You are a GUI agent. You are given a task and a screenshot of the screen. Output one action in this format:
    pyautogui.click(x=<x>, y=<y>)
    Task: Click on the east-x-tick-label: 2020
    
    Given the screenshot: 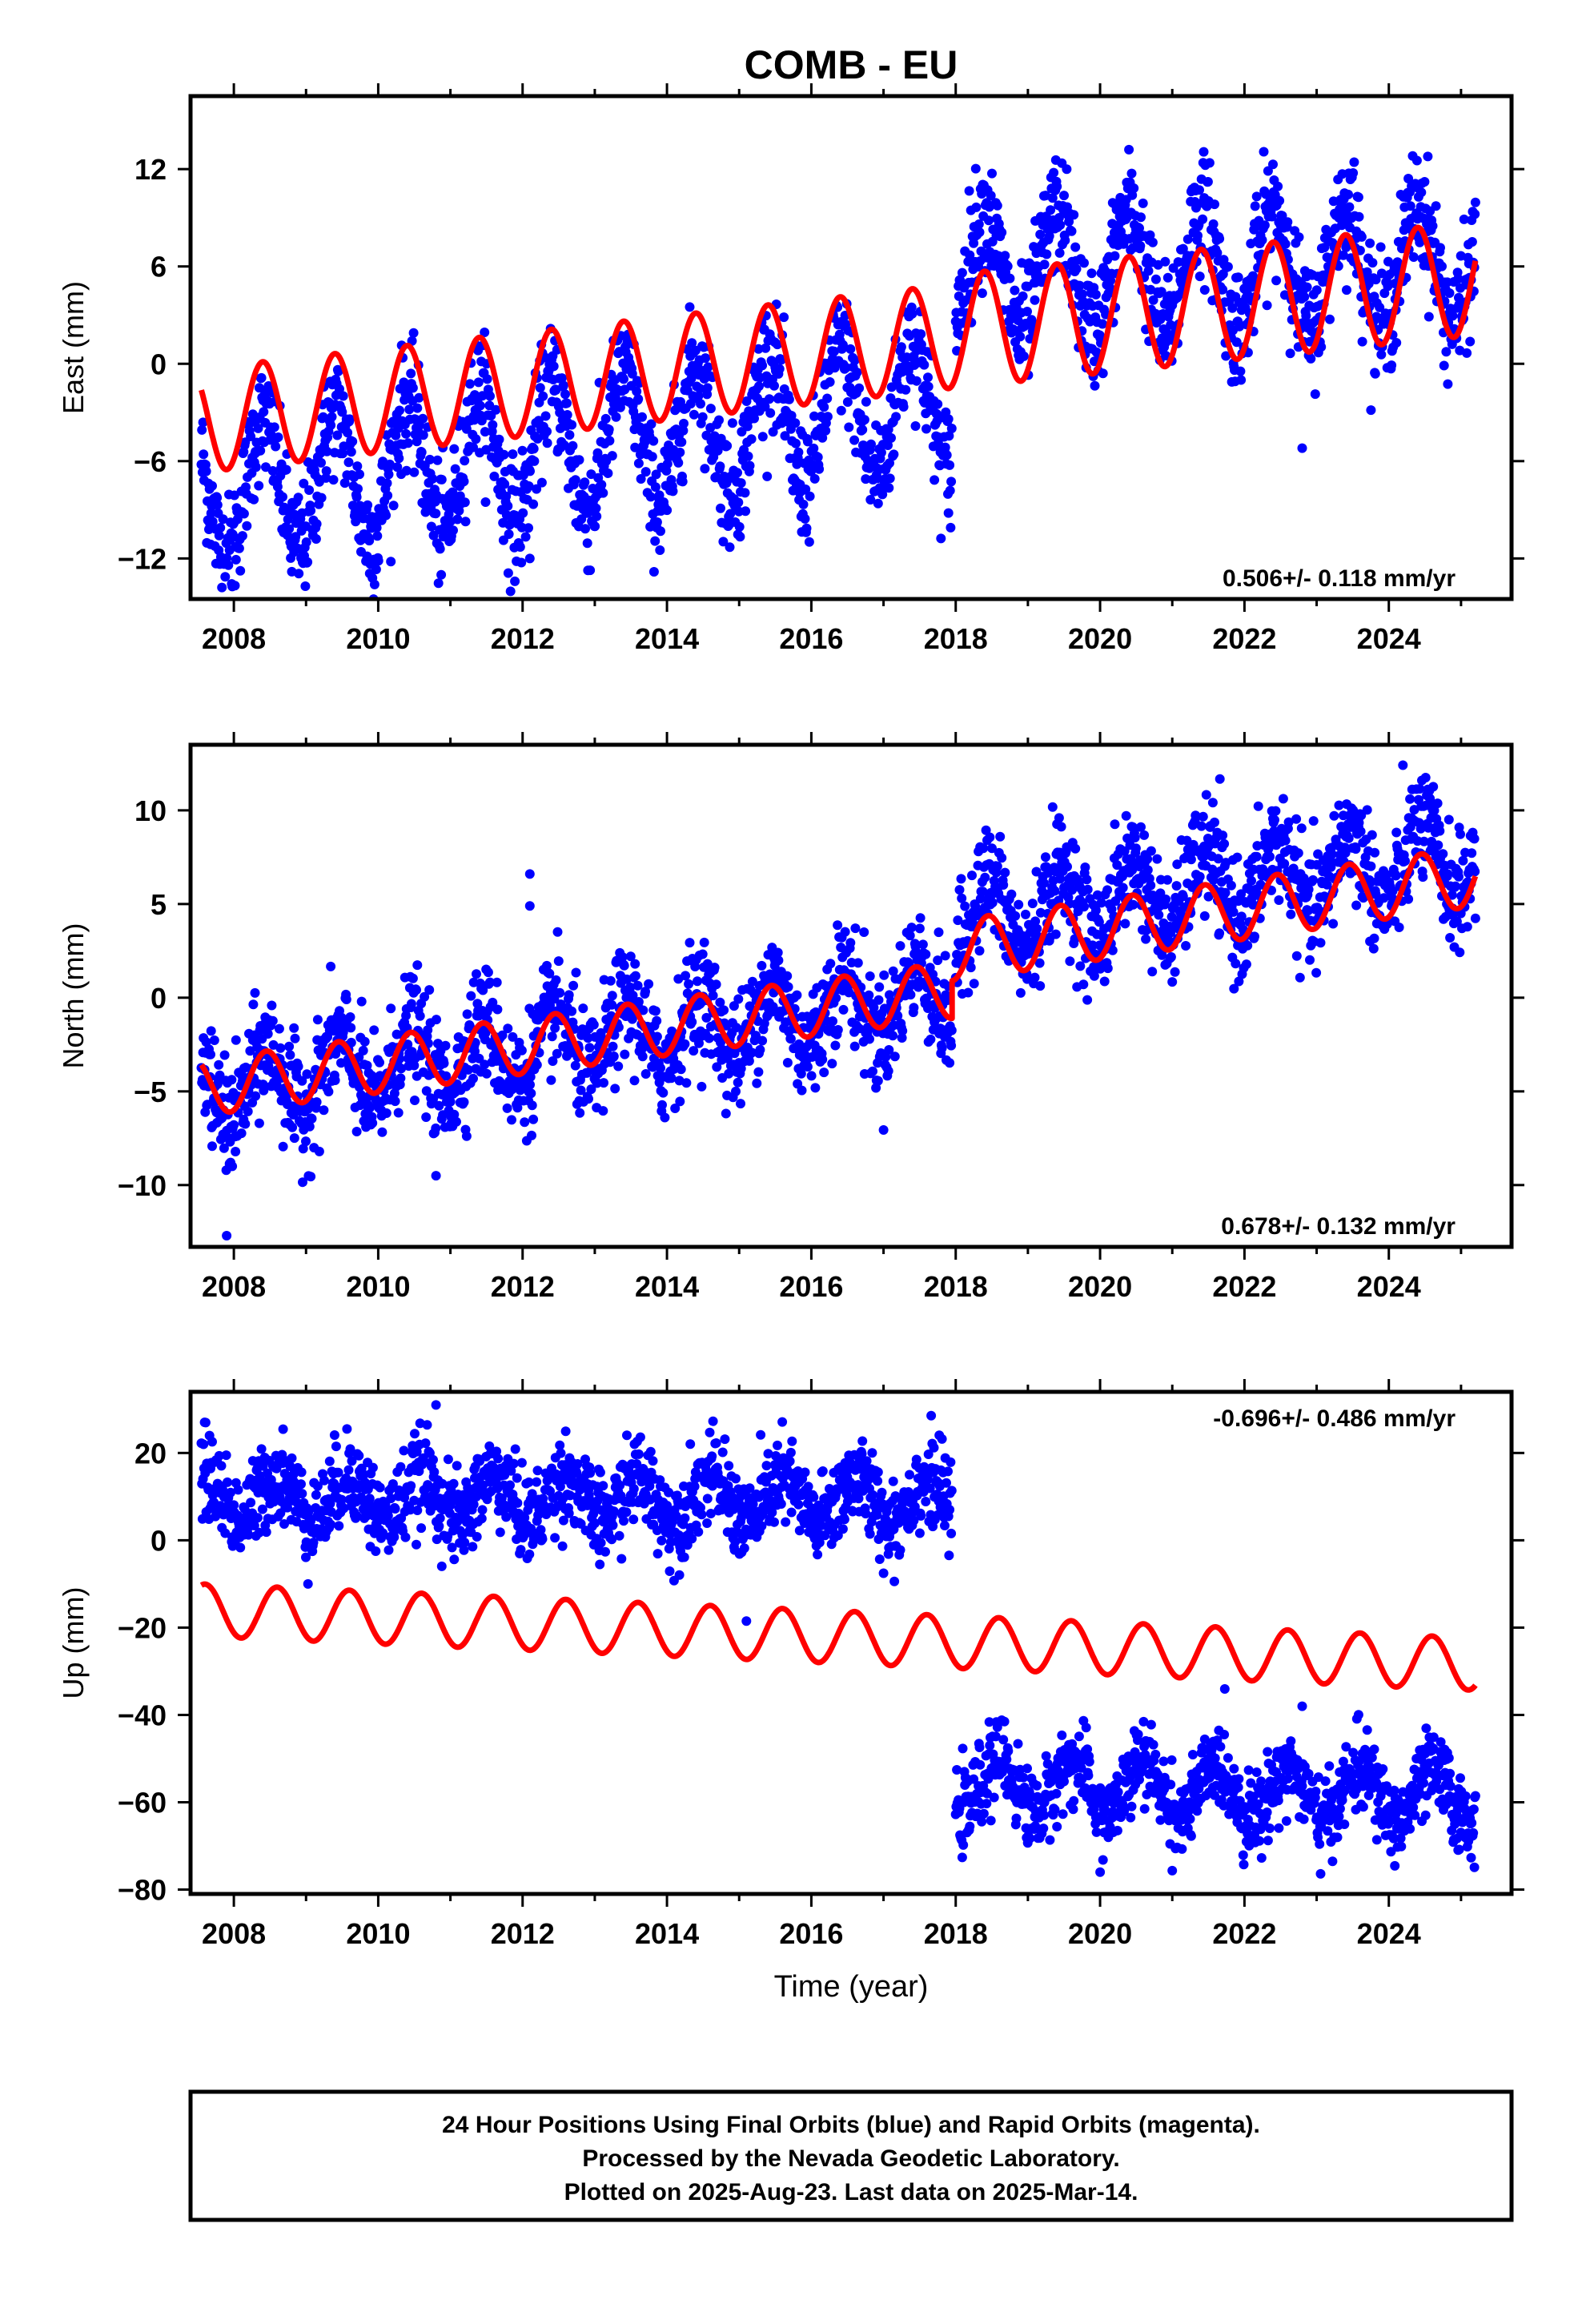 What is the action you would take?
    pyautogui.click(x=1100, y=638)
    